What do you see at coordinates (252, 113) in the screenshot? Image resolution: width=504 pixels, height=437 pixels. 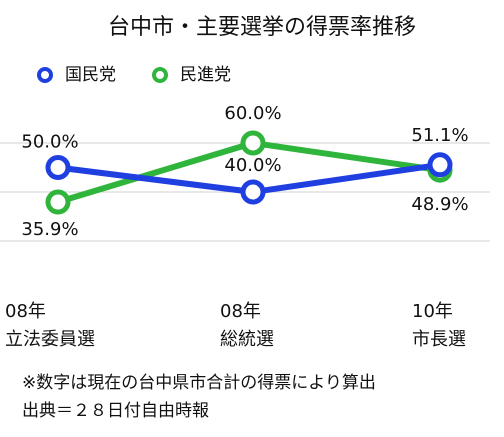 I see `data-label: 60.0%` at bounding box center [252, 113].